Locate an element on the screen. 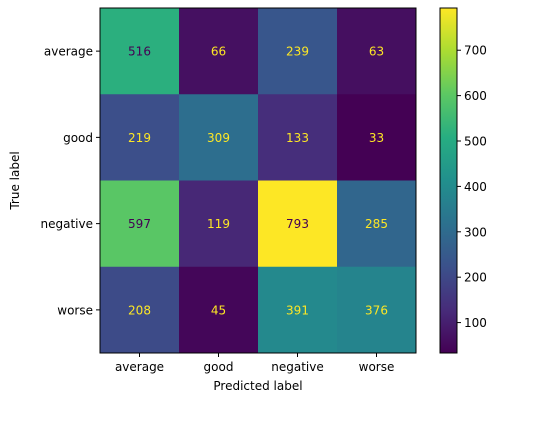 This screenshot has height=432, width=559. cell-value-label: 239 is located at coordinates (297, 52).